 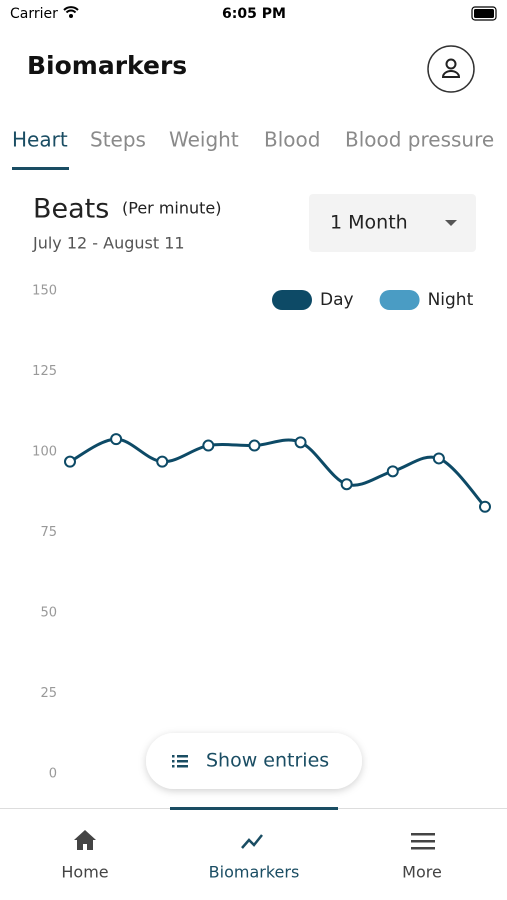 What do you see at coordinates (71, 10) in the screenshot?
I see `wifi-icon` at bounding box center [71, 10].